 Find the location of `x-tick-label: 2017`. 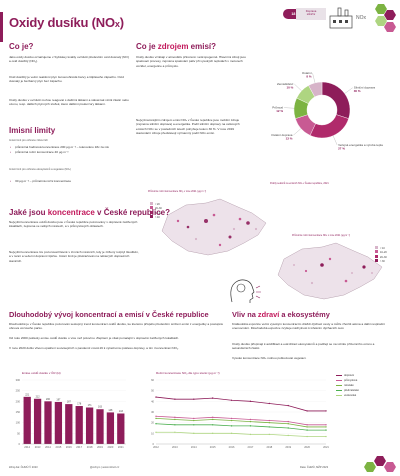

x-tick-label: 2017 is located at coordinates (79, 447).